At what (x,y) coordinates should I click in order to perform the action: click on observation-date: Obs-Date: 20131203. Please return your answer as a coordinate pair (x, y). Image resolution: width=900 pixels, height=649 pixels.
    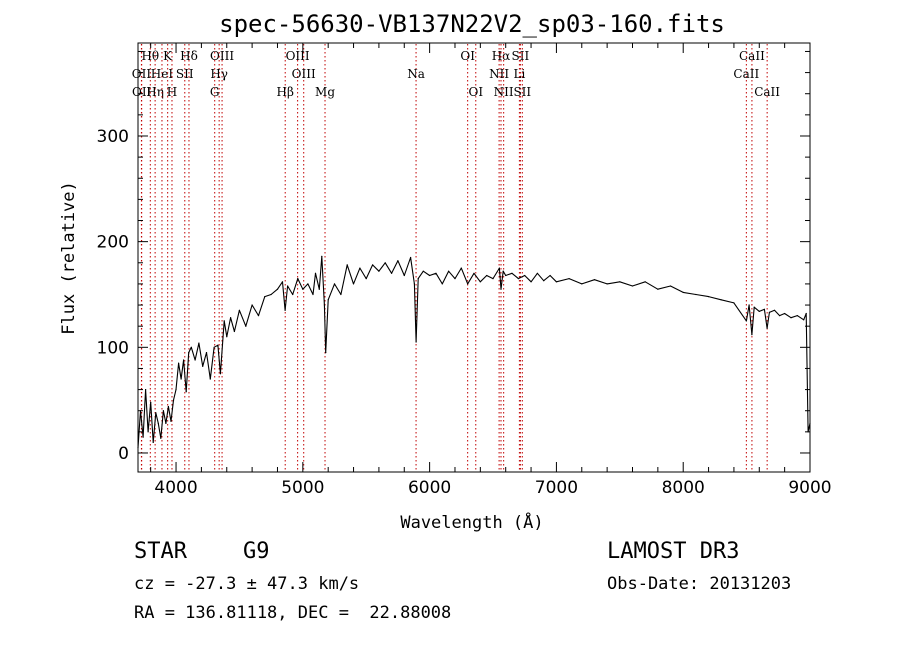
    Looking at the image, I should click on (699, 584).